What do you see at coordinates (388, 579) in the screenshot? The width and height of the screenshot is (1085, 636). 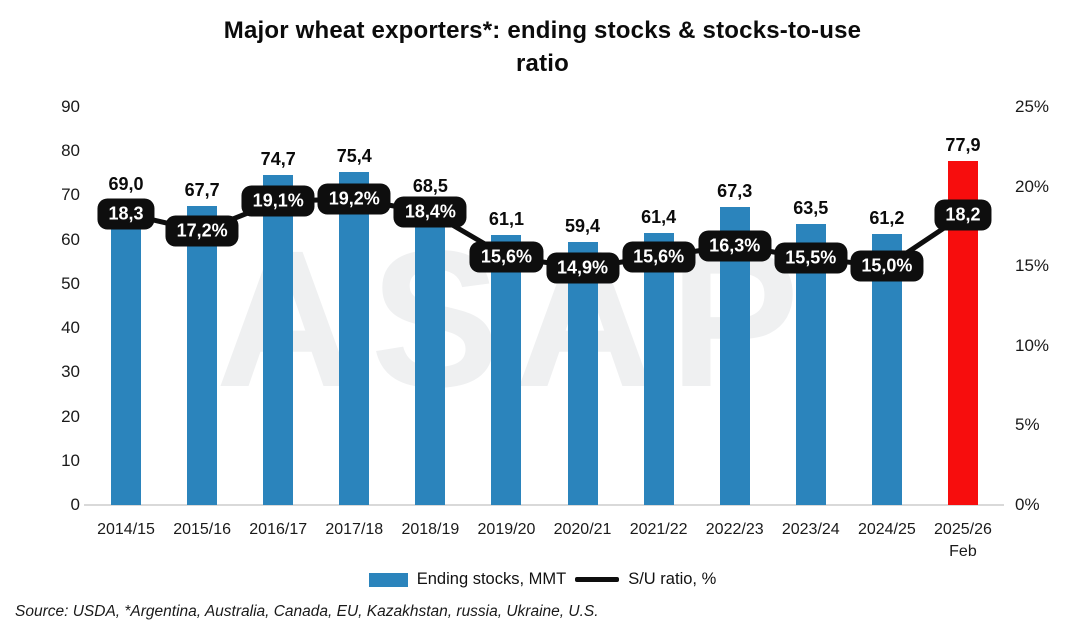 I see `legend-bar-swatch` at bounding box center [388, 579].